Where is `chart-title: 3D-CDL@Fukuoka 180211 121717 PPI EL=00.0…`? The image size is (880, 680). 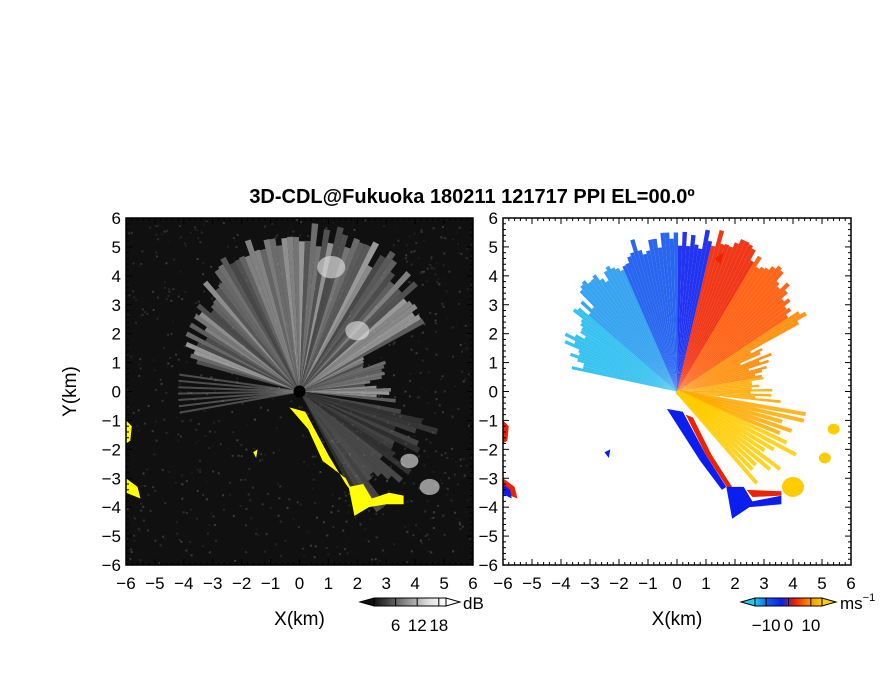
chart-title: 3D-CDL@Fukuoka 180211 121717 PPI EL=00.0… is located at coordinates (472, 197).